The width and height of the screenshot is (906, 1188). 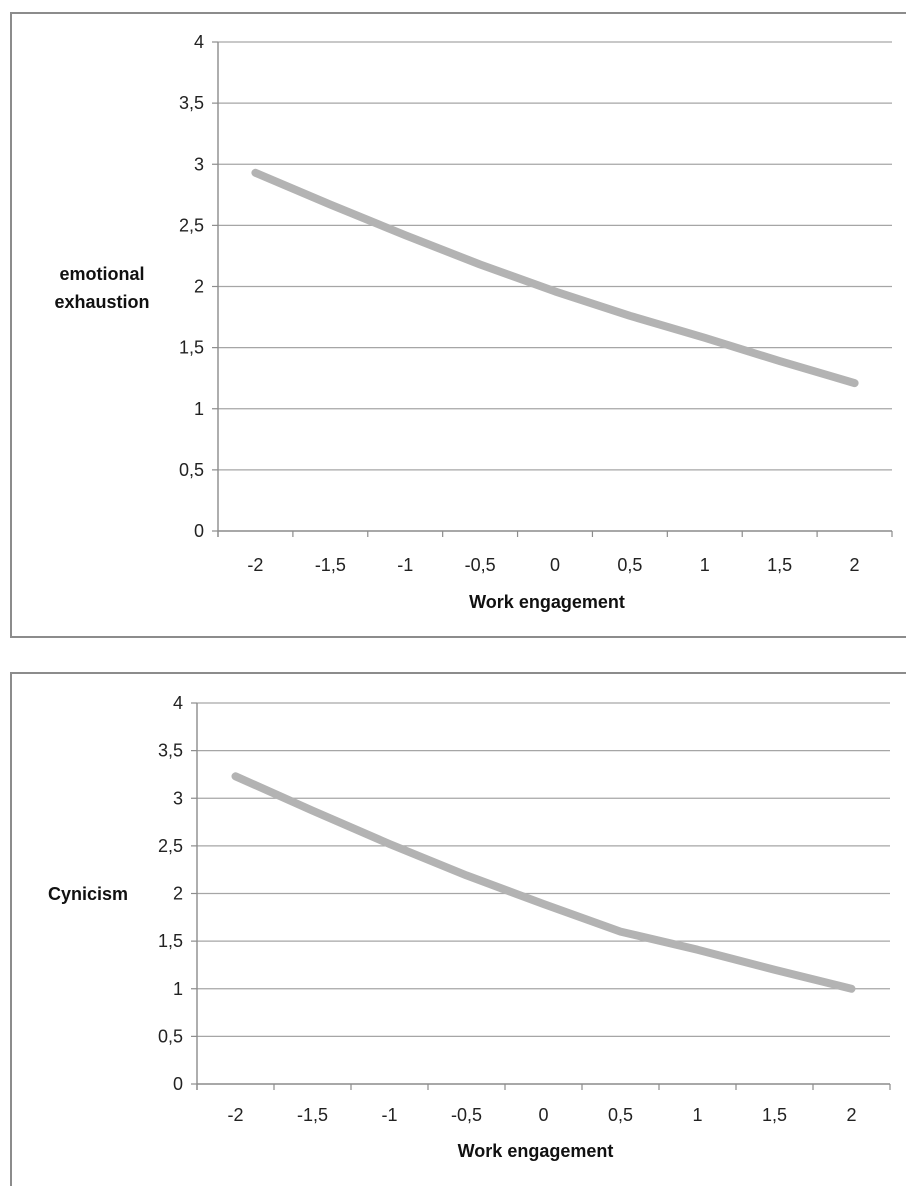 What do you see at coordinates (101, 274) in the screenshot?
I see `y-axis-title: emotional` at bounding box center [101, 274].